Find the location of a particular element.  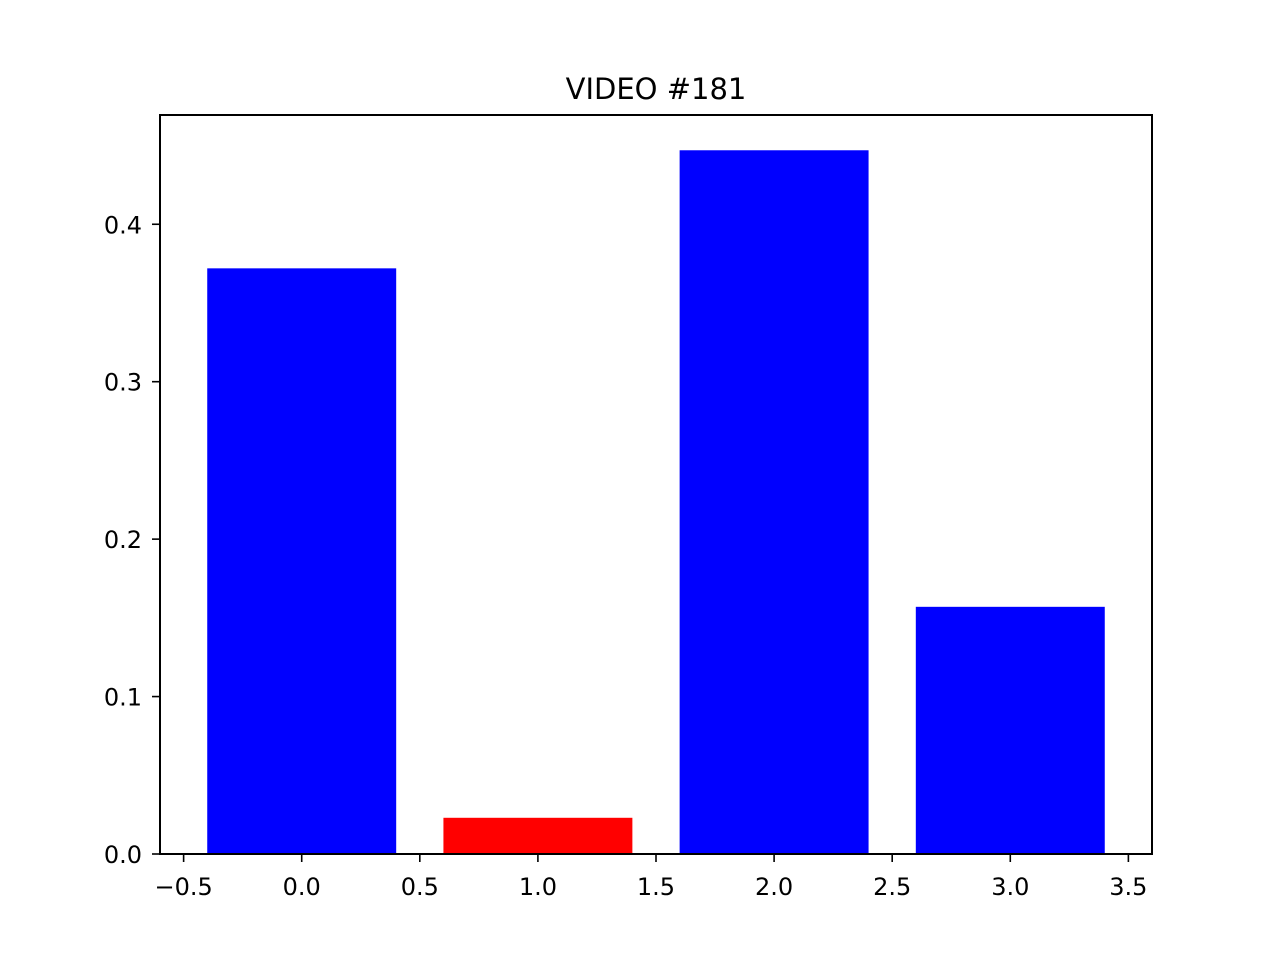

x-tick-label: 2.0 is located at coordinates (774, 887).